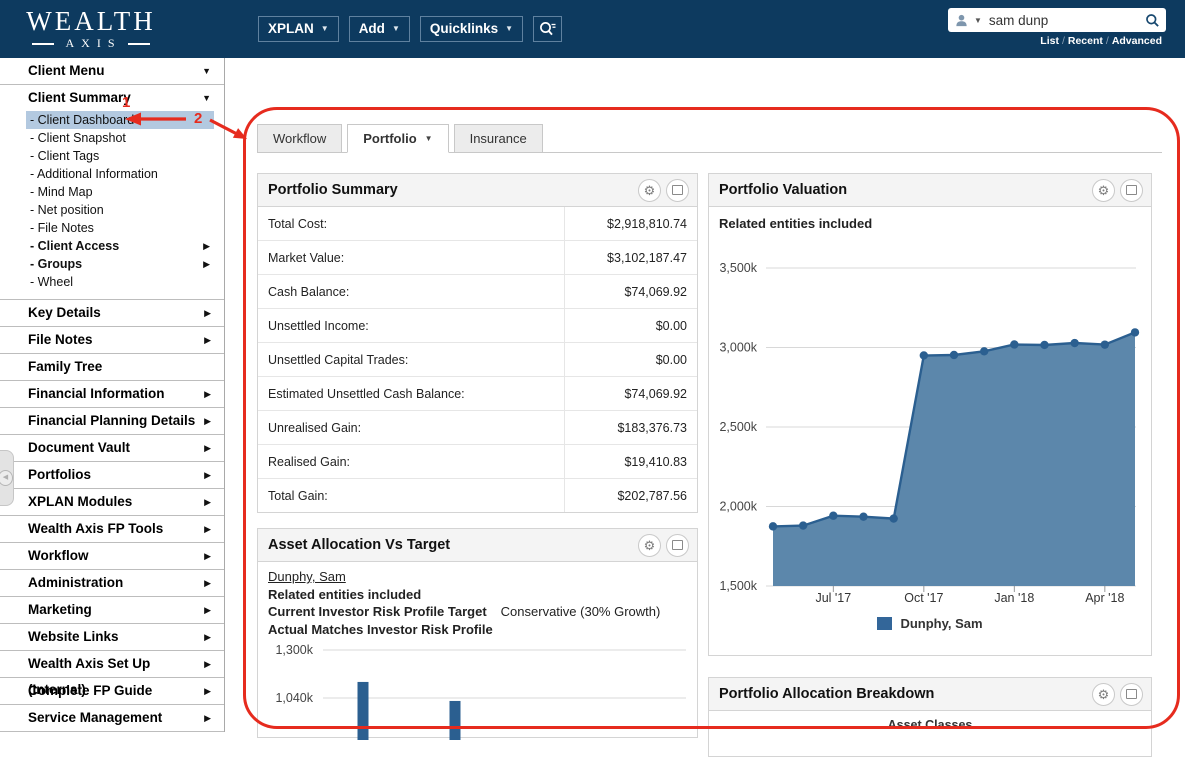 The image size is (1185, 757). Describe the element at coordinates (43, 43) in the screenshot. I see `logo-rule-left` at that location.